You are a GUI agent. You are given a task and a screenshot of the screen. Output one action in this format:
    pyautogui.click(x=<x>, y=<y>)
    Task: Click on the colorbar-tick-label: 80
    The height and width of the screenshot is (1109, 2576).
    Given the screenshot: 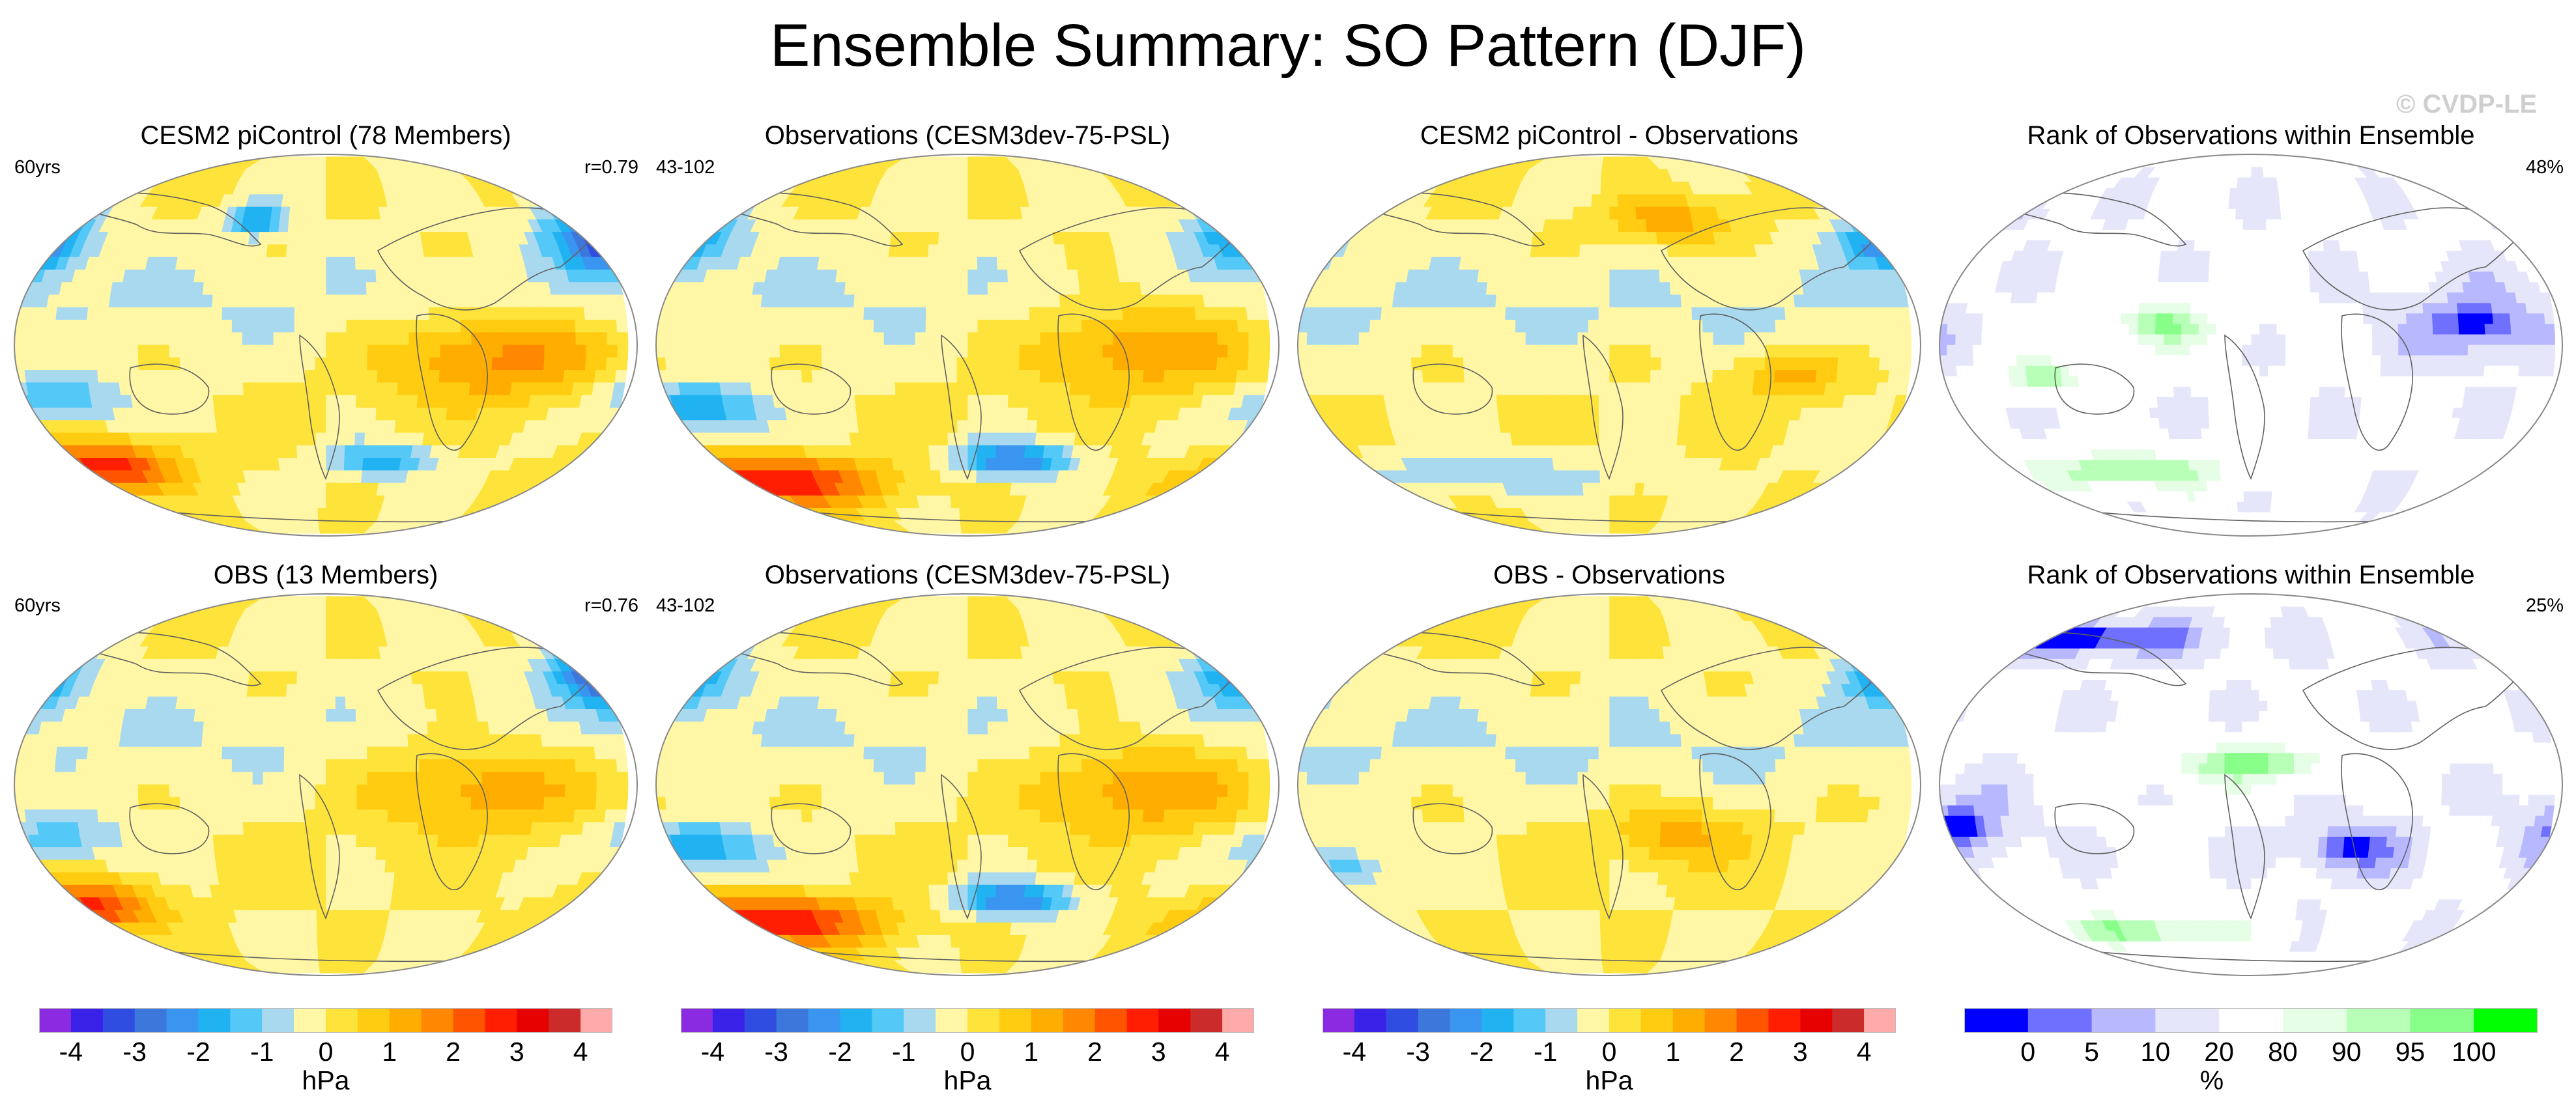 What is the action you would take?
    pyautogui.click(x=2283, y=1052)
    